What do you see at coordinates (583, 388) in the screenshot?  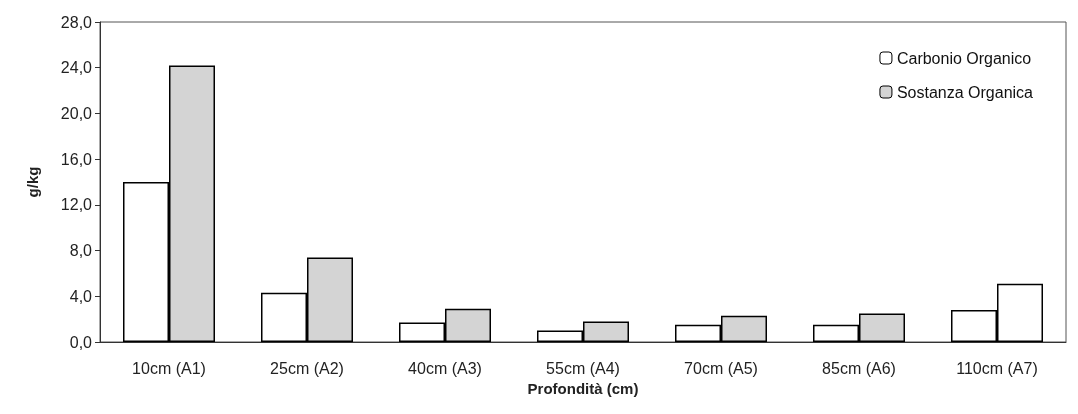 I see `x-axis-title: Profondità (cm)` at bounding box center [583, 388].